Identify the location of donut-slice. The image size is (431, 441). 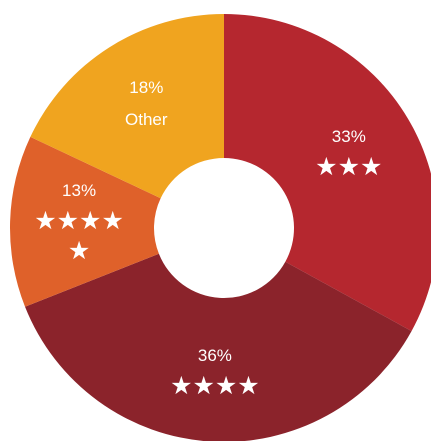
(85, 221).